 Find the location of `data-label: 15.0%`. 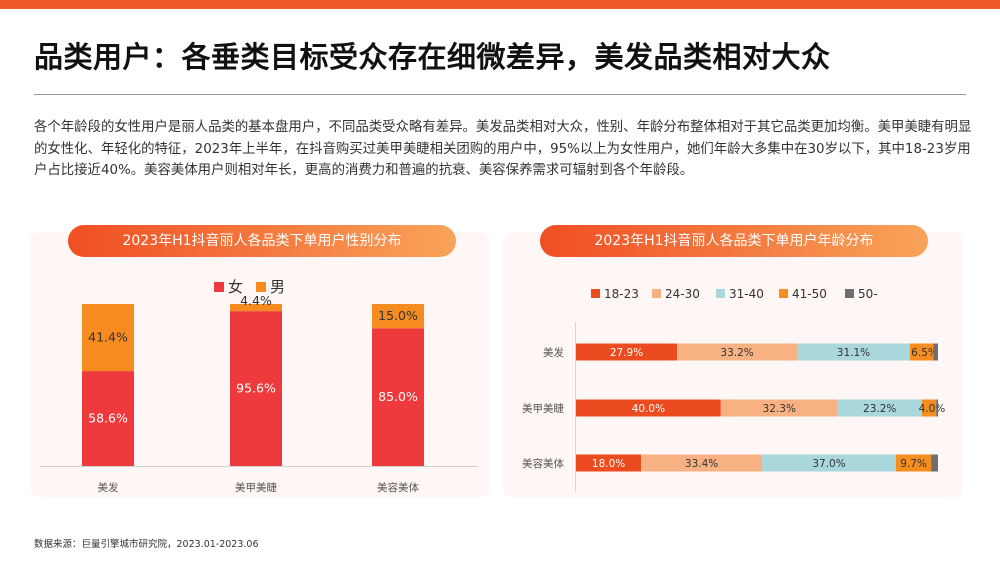

data-label: 15.0% is located at coordinates (398, 315).